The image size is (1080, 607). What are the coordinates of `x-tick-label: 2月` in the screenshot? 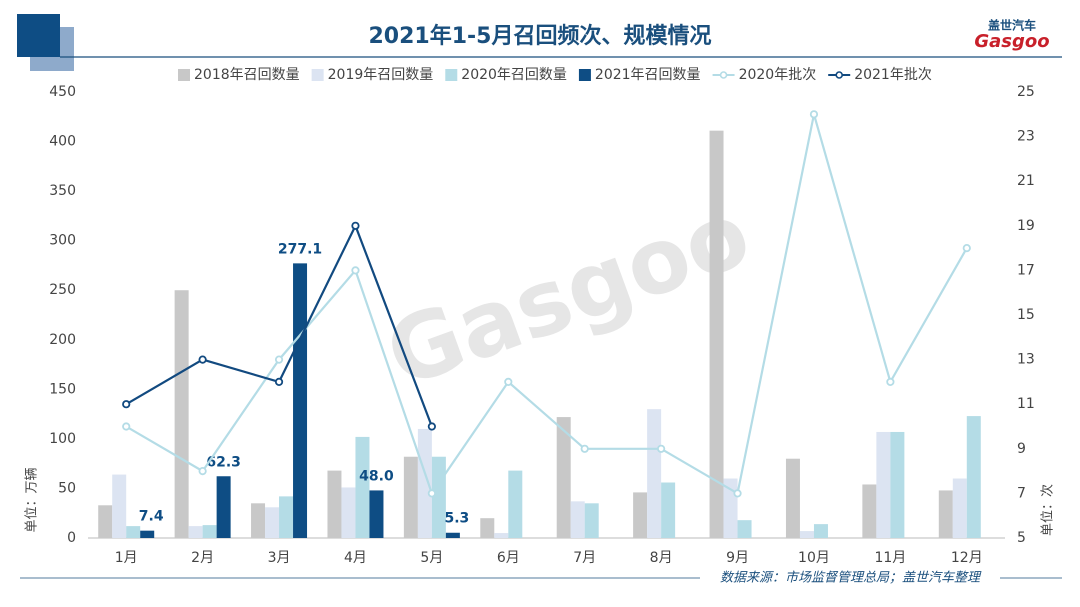 It's located at (202, 558).